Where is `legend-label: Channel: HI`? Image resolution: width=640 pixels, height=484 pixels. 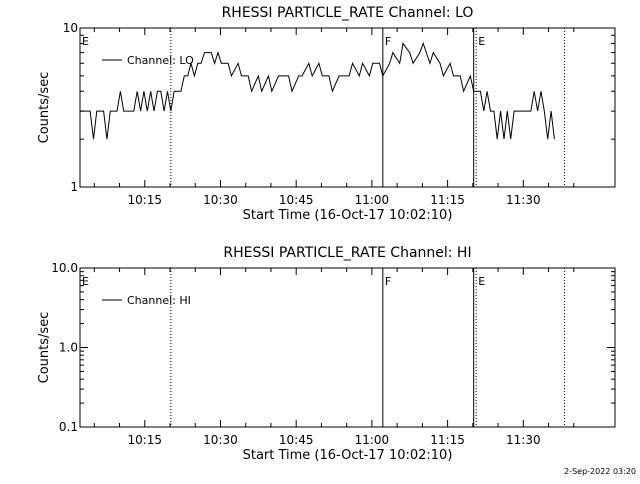 legend-label: Channel: HI is located at coordinates (159, 300).